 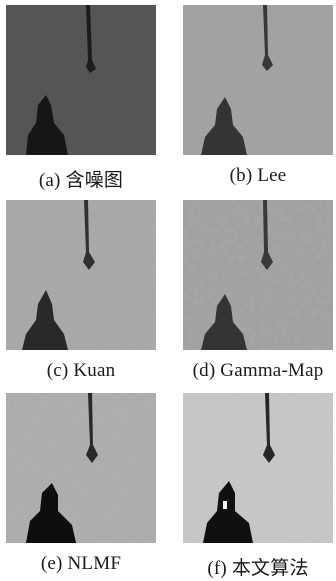 What do you see at coordinates (258, 370) in the screenshot?
I see `panel-d-caption: (d) Gamma-Map` at bounding box center [258, 370].